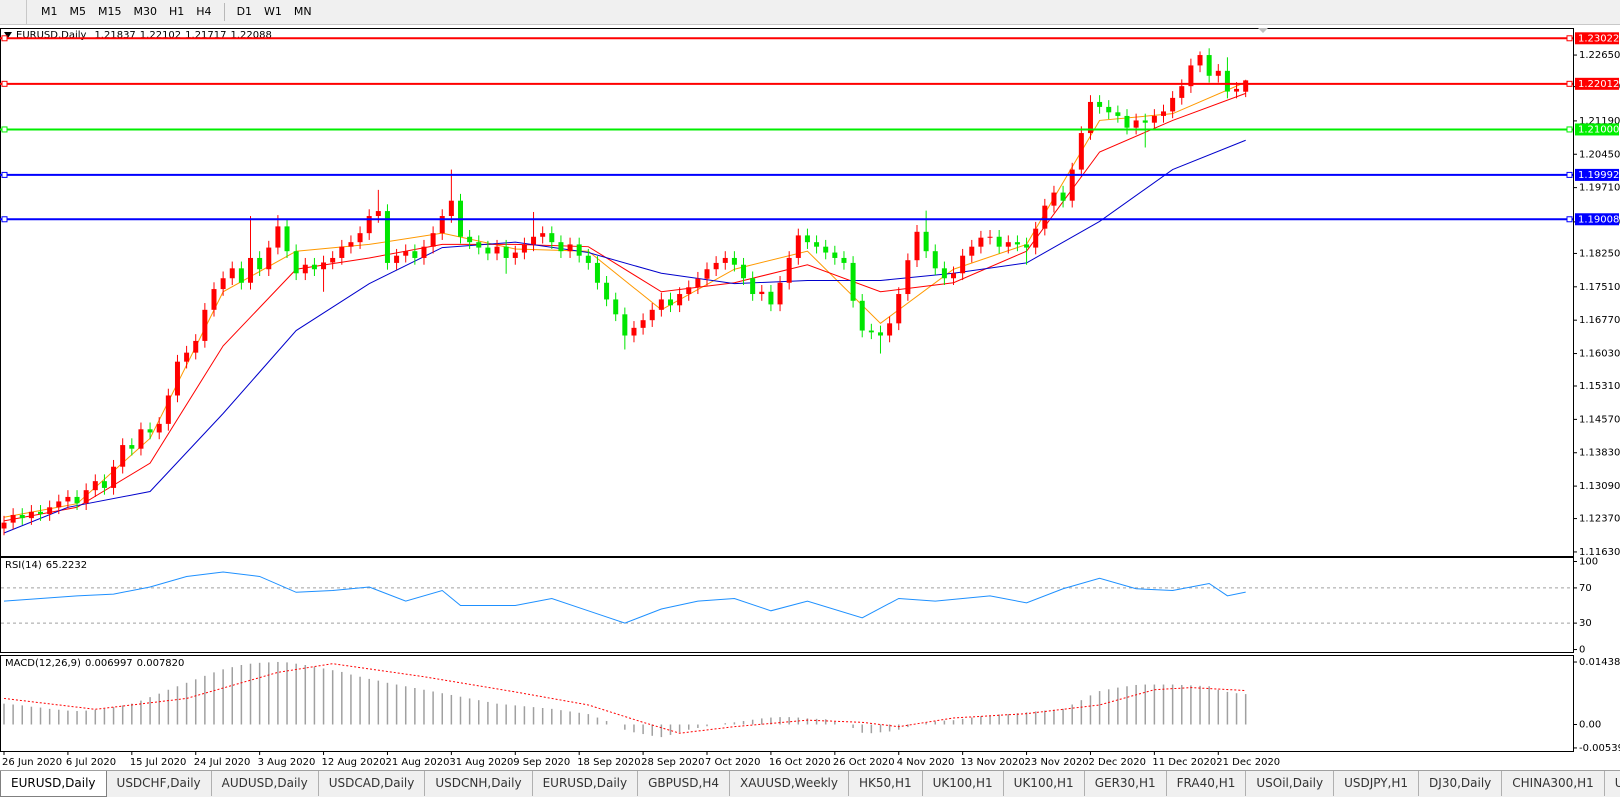 The height and width of the screenshot is (797, 1620). Describe the element at coordinates (1585, 623) in the screenshot. I see `y-tick-label: 30` at that location.